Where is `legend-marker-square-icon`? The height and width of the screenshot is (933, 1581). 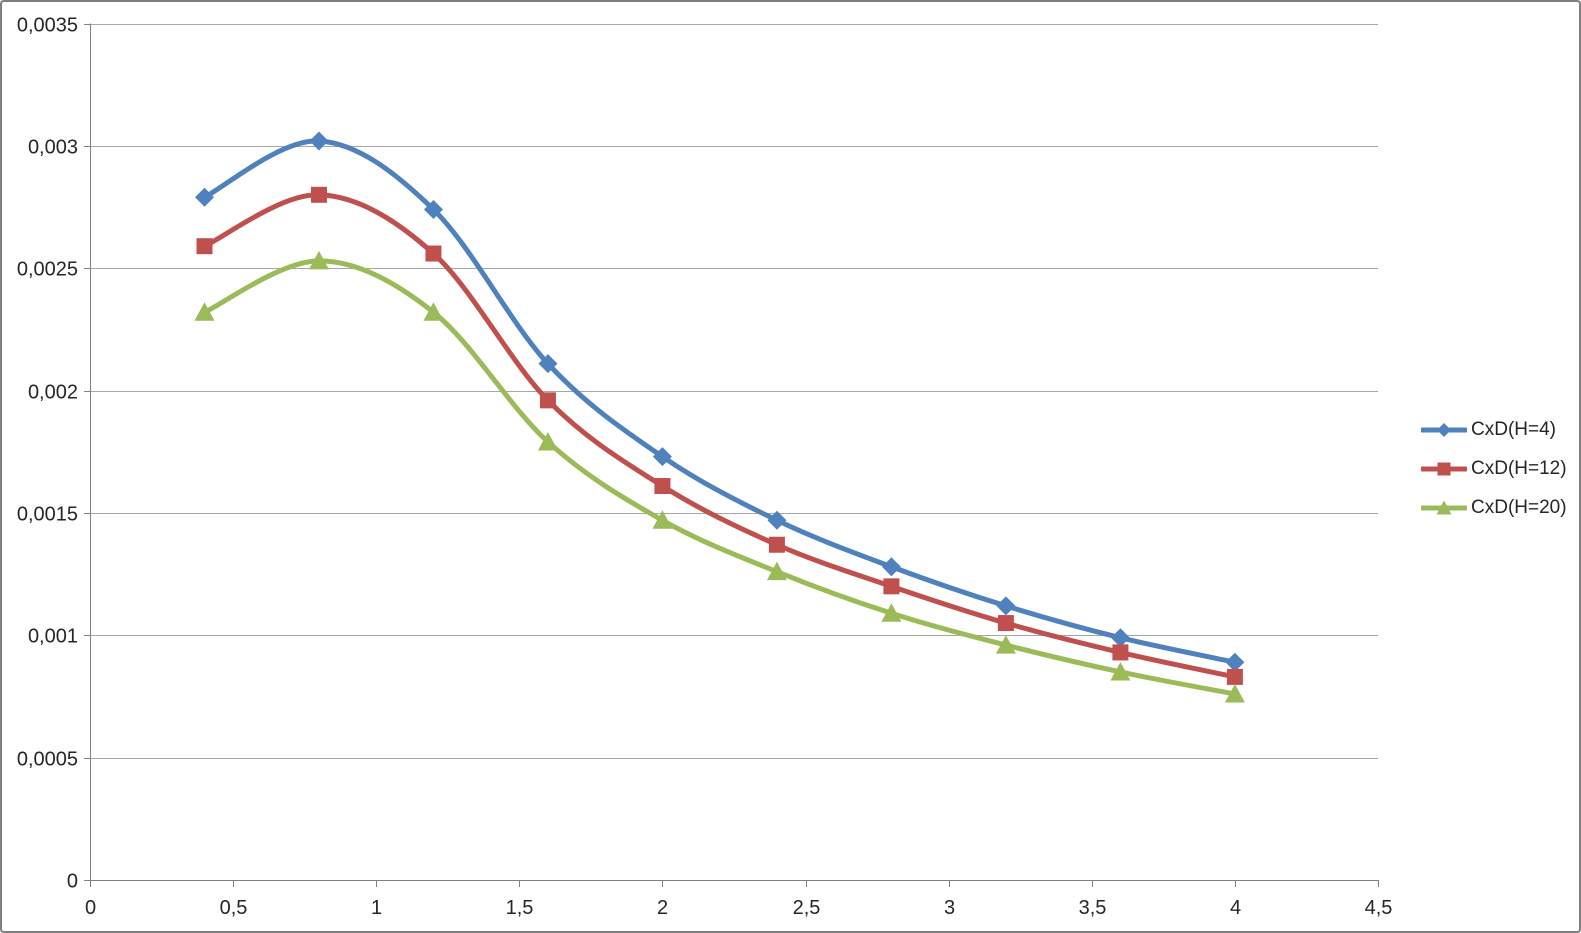 legend-marker-square-icon is located at coordinates (1444, 469).